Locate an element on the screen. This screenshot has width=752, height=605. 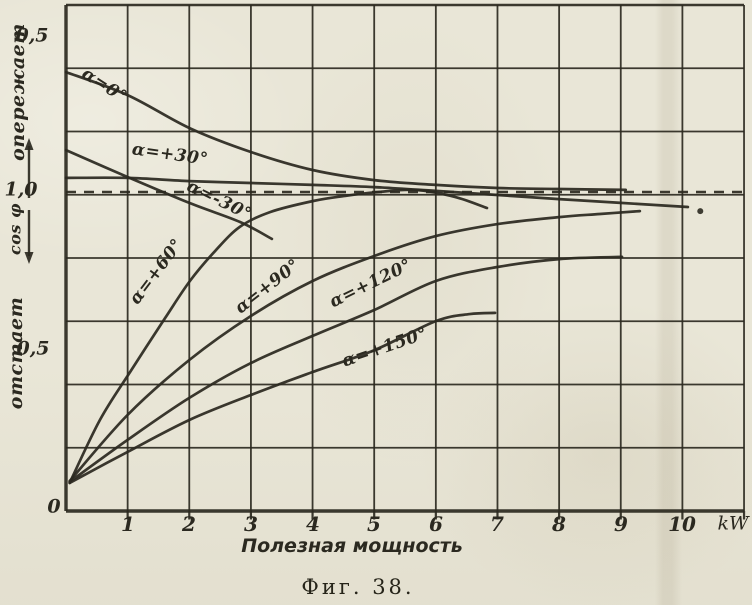
x-axis-title: Полезная мощность is located at coordinates (352, 546).